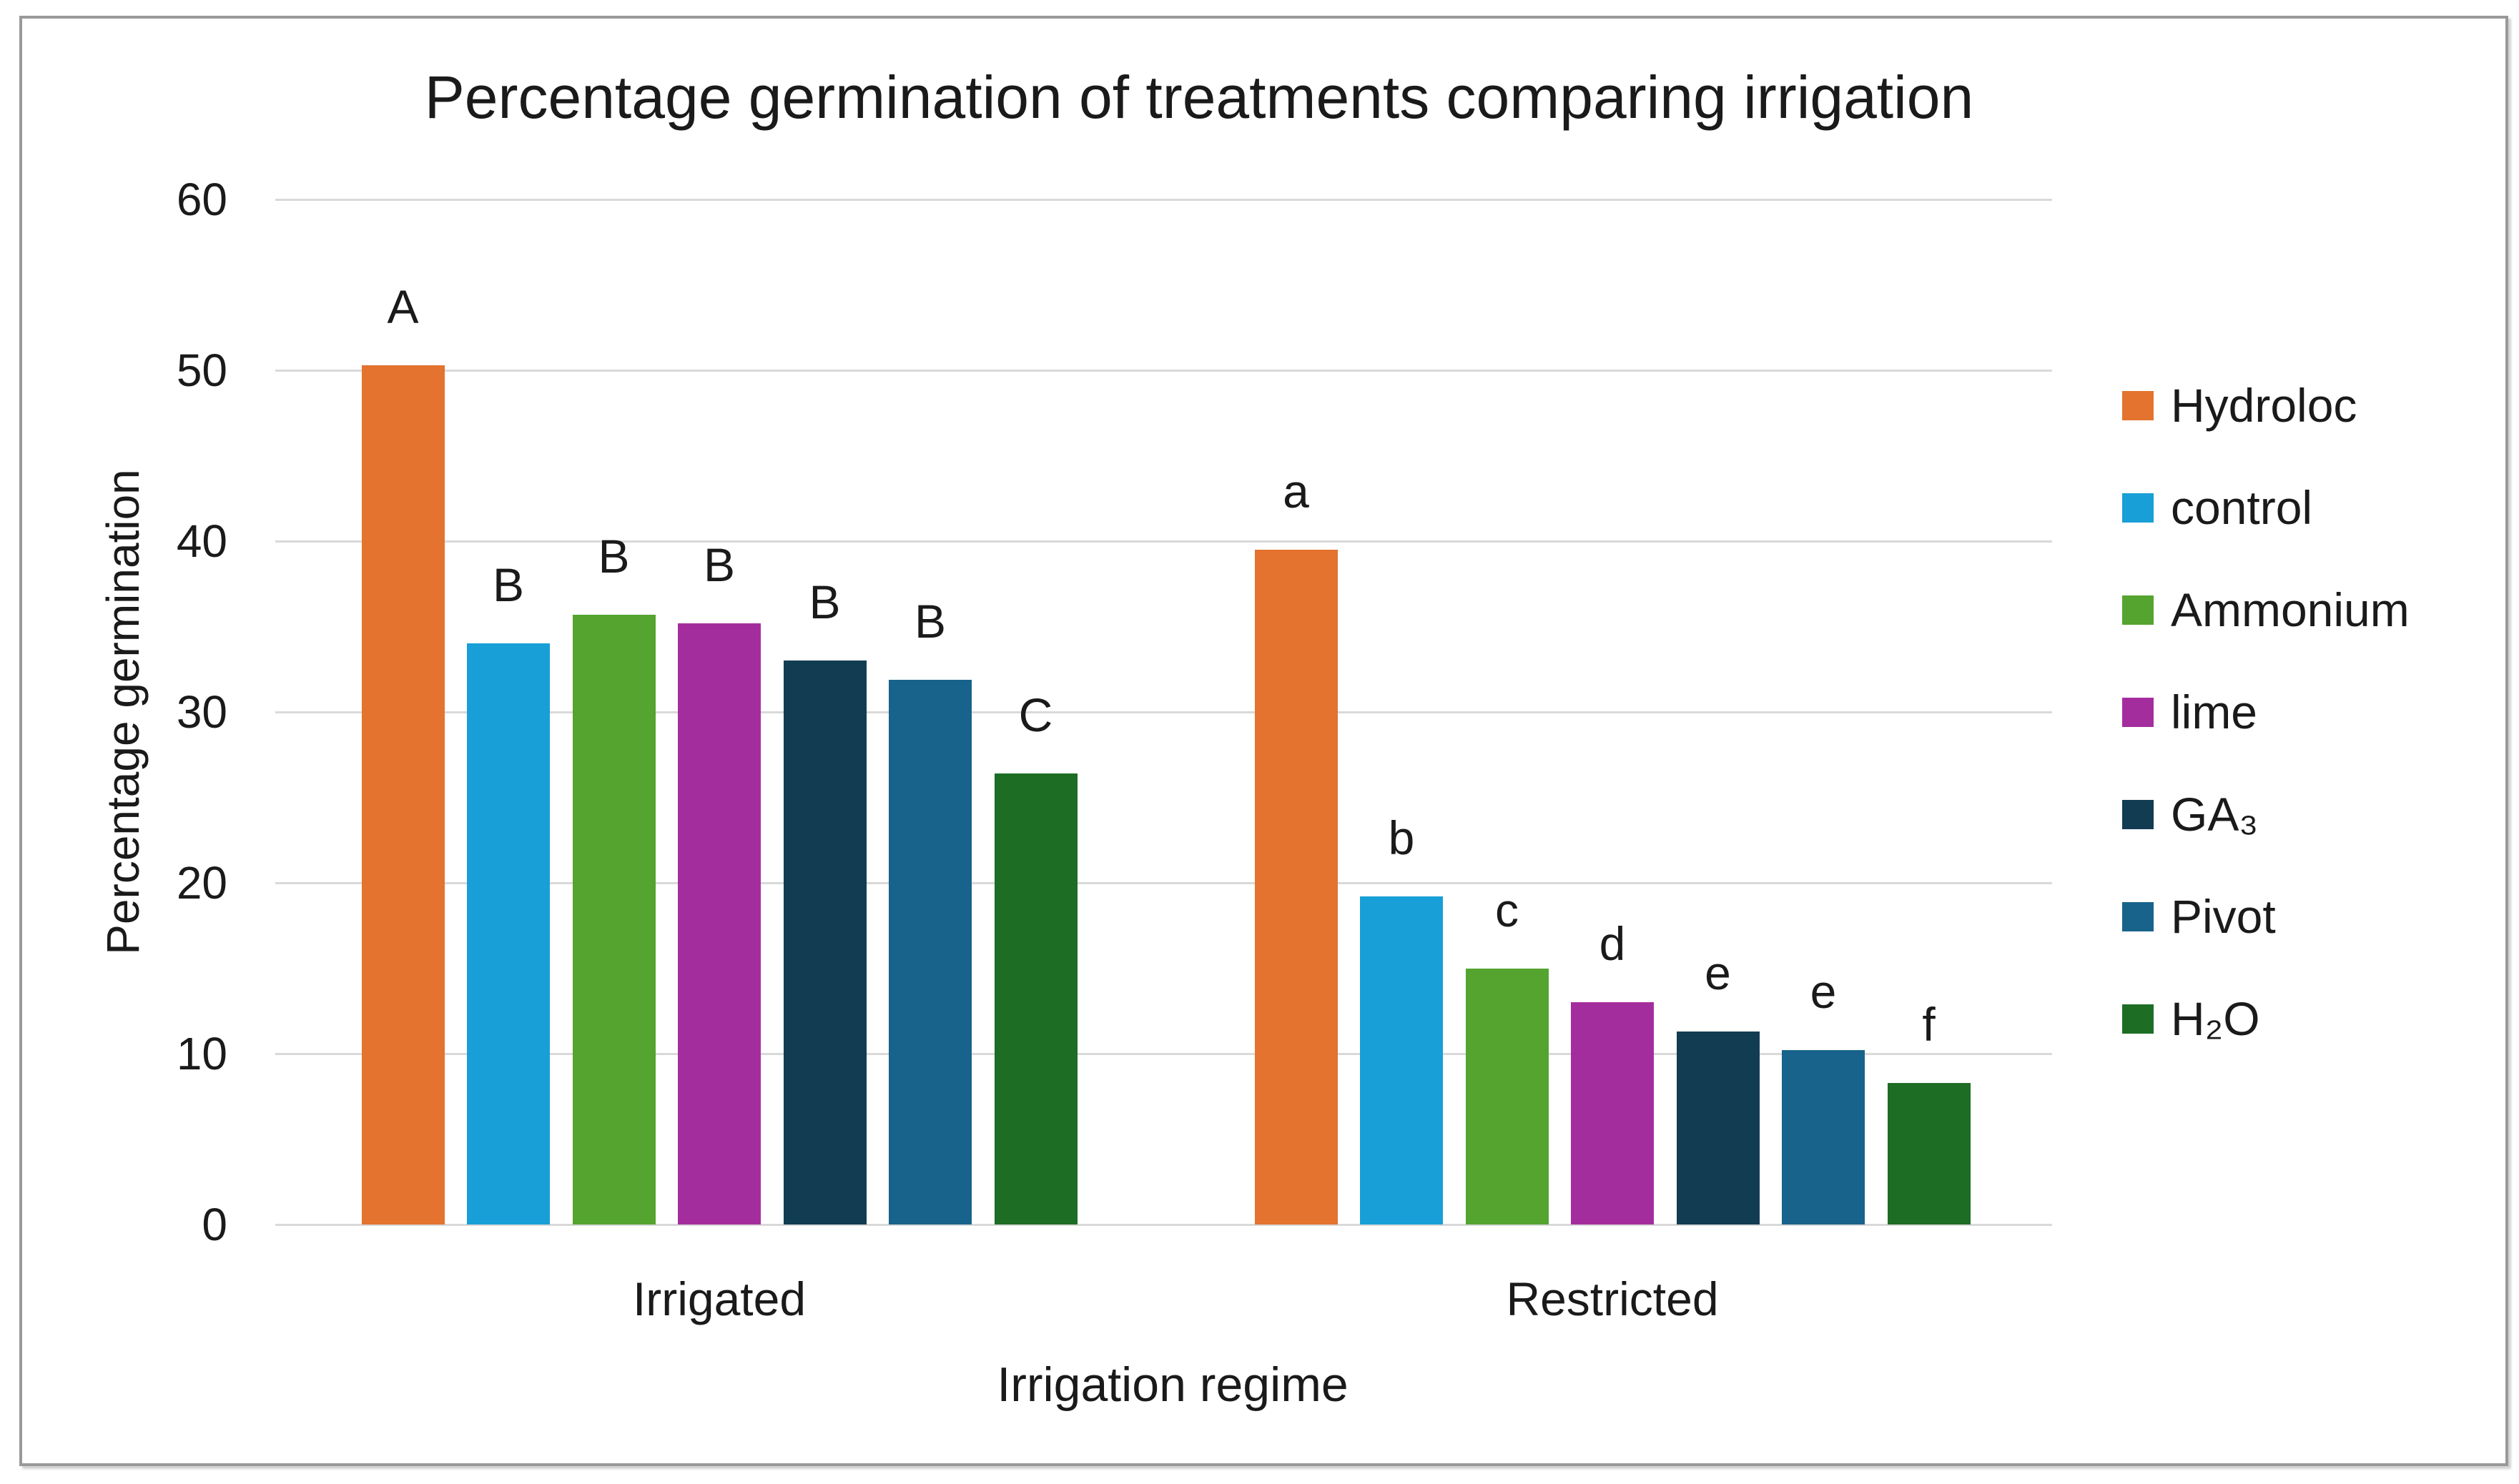 This screenshot has width=2519, height=1484. I want to click on y-tick-label: 50, so click(201, 370).